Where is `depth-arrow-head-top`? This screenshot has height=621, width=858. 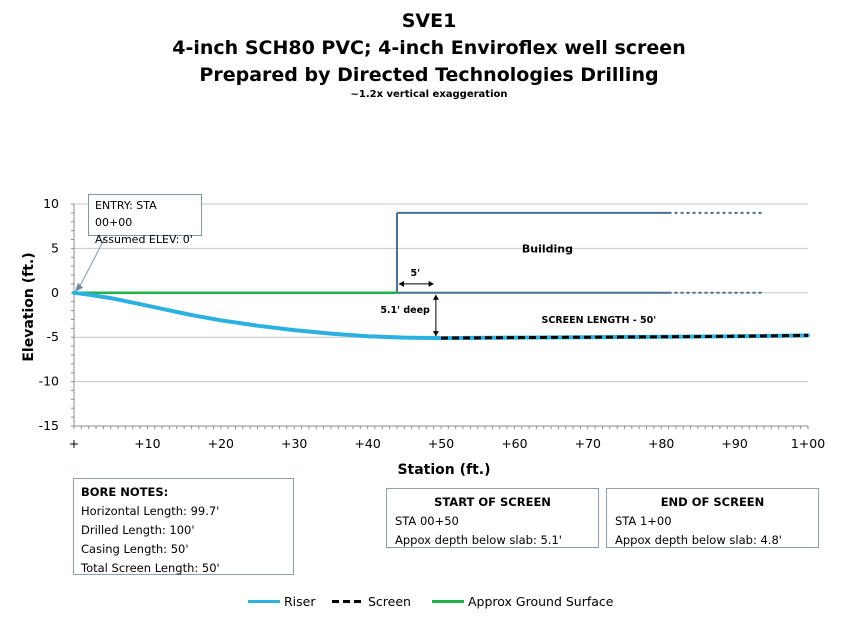
depth-arrow-head-top is located at coordinates (435, 297).